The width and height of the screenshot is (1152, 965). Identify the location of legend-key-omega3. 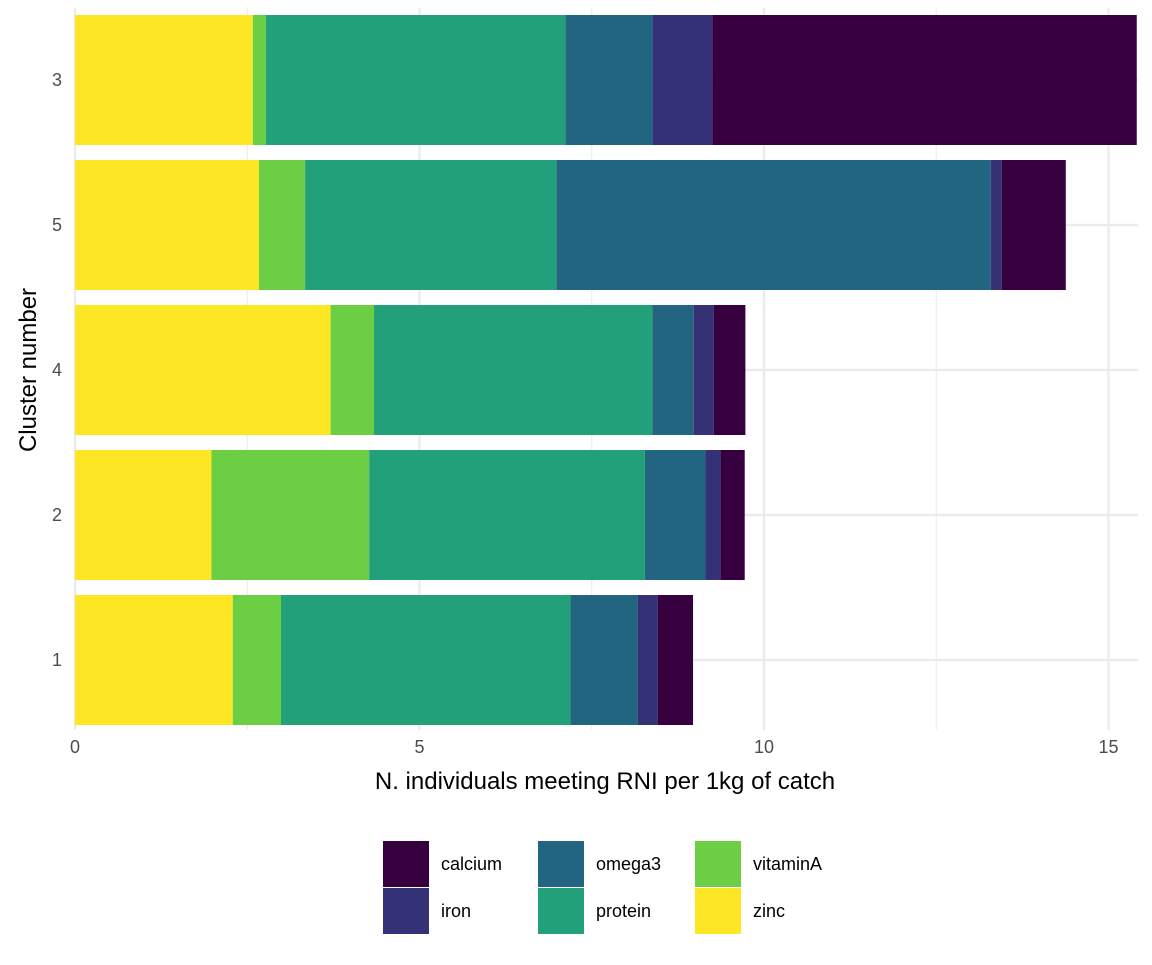
(561, 864).